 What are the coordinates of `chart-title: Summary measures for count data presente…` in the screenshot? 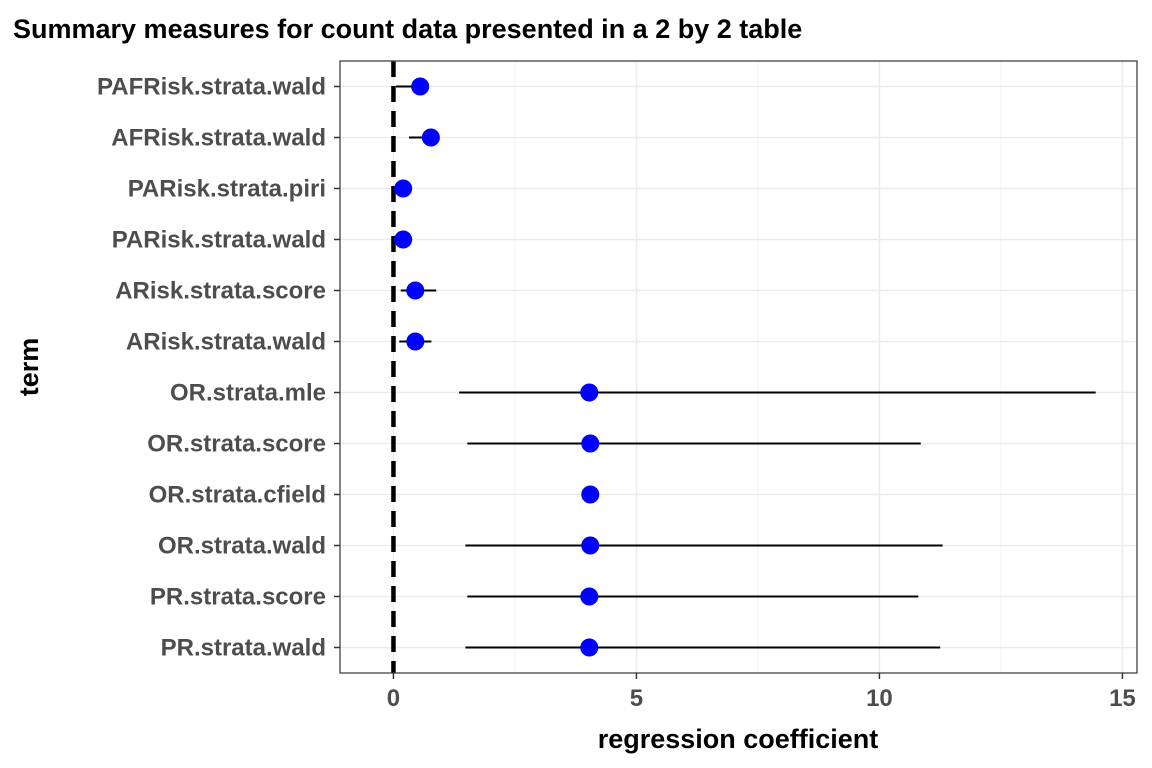 It's located at (407, 29).